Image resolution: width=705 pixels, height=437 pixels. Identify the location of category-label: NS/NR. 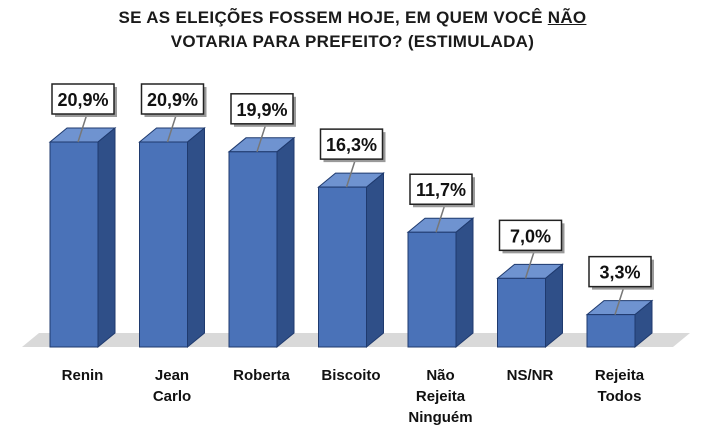
(530, 375).